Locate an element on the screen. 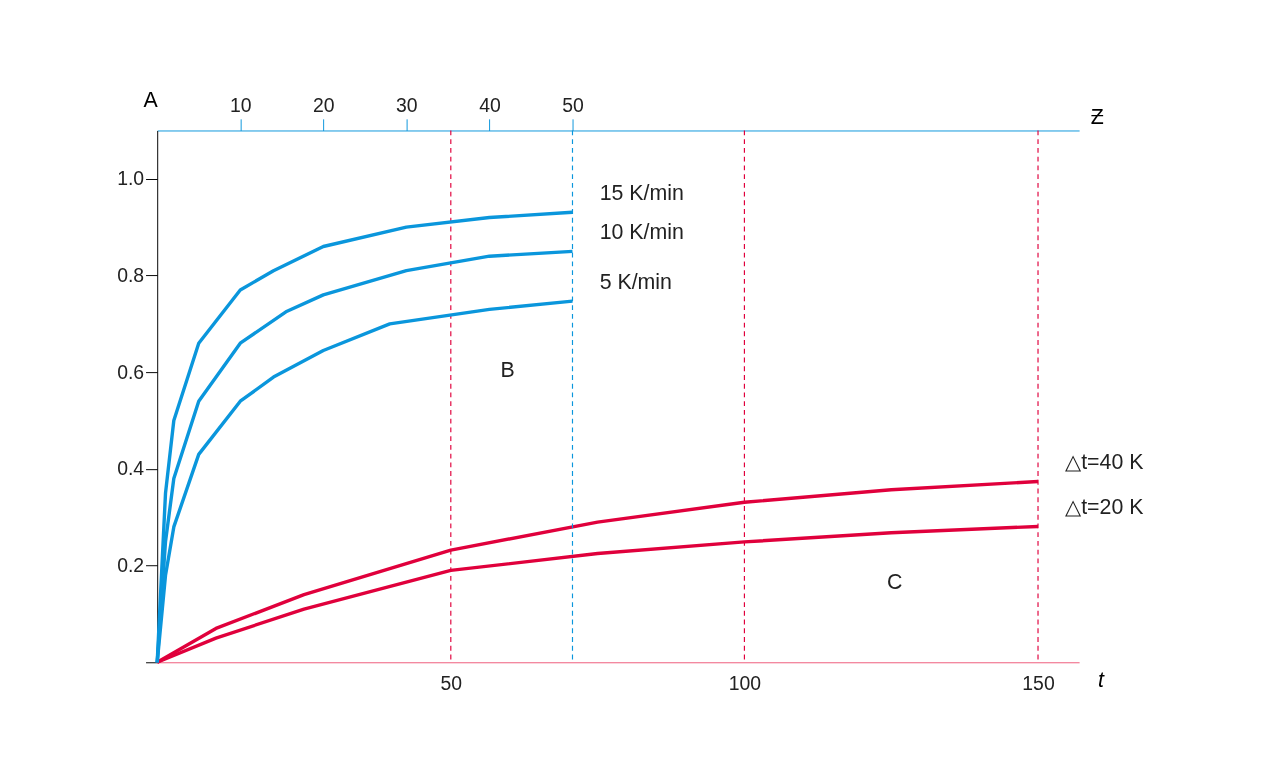 The height and width of the screenshot is (758, 1280). series-label: △t=40 K is located at coordinates (1104, 461).